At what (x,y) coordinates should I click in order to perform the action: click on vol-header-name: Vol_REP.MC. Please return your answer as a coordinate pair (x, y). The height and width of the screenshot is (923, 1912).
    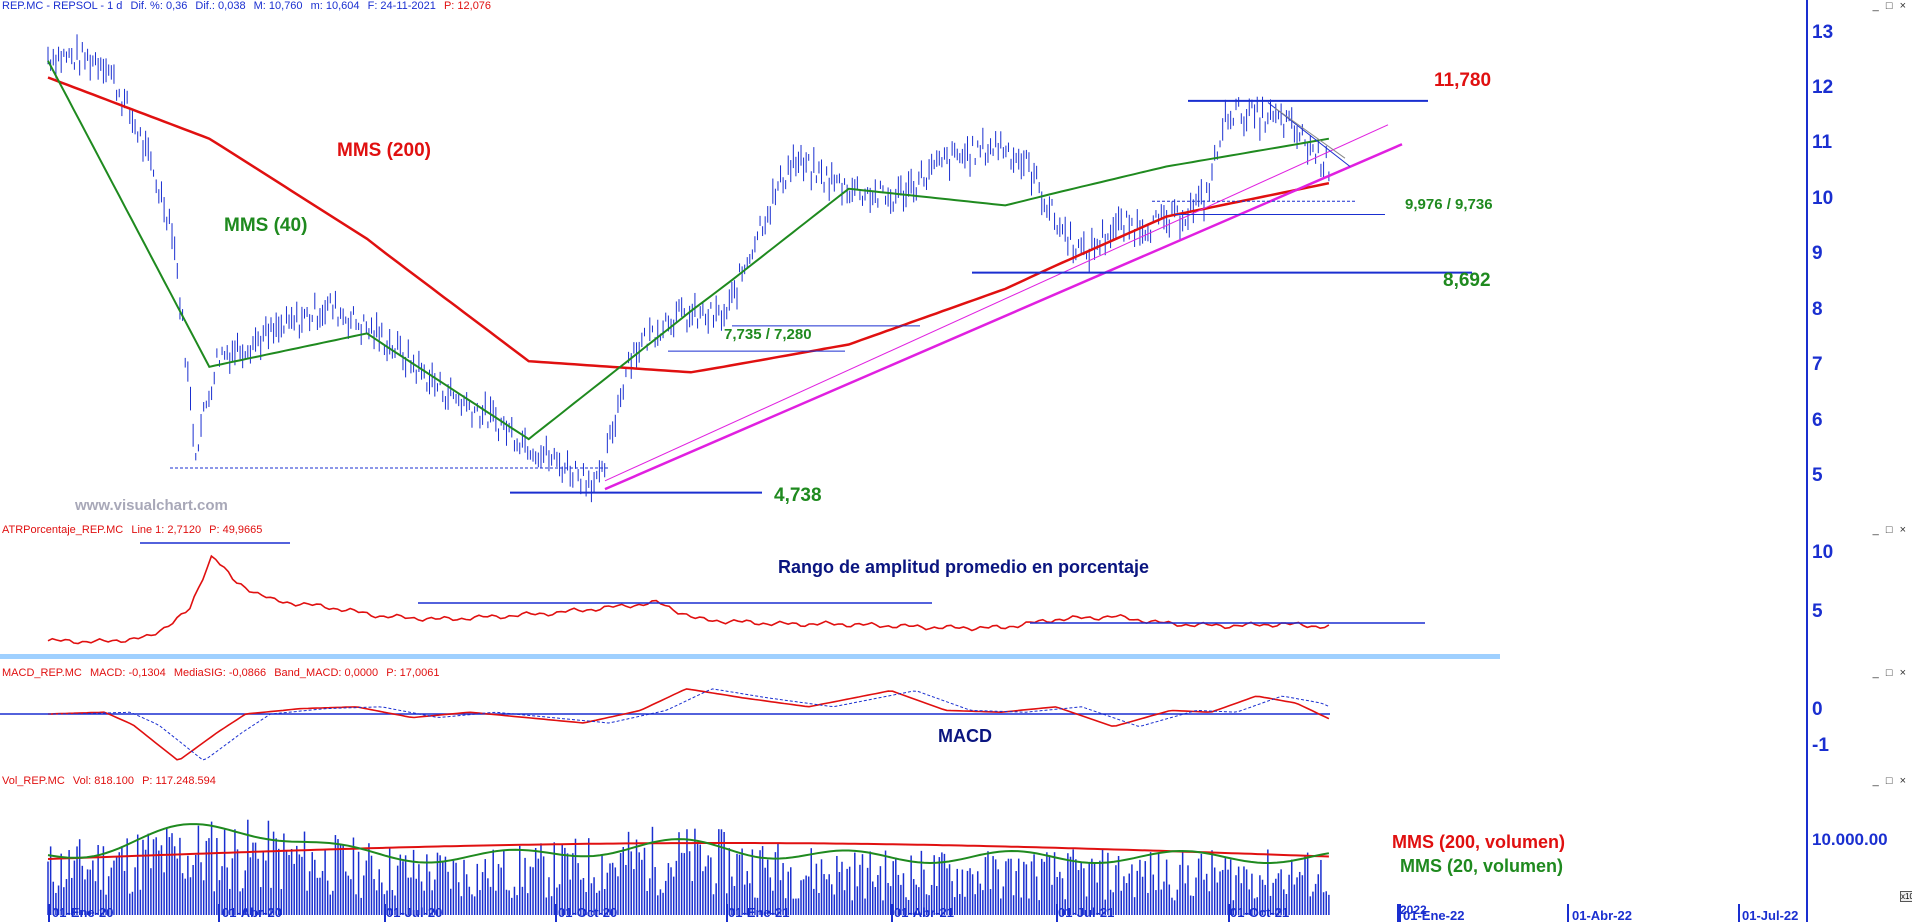
    Looking at the image, I should click on (33, 781).